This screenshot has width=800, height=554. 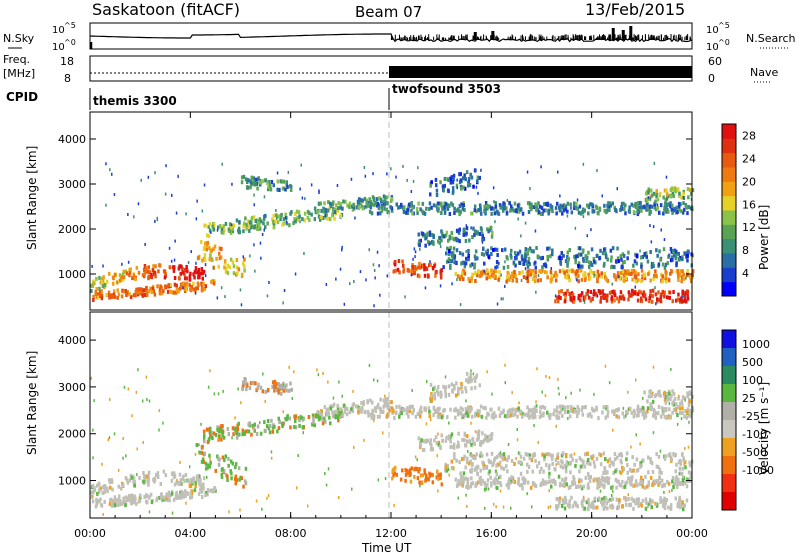 I want to click on svg-text: 10, so click(x=712, y=30).